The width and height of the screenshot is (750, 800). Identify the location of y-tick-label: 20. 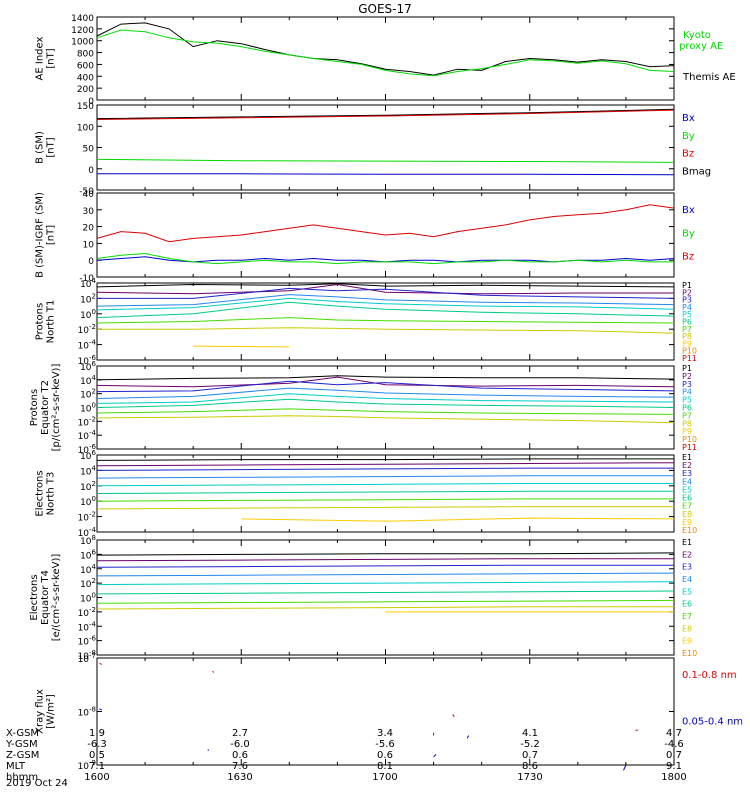
(89, 229).